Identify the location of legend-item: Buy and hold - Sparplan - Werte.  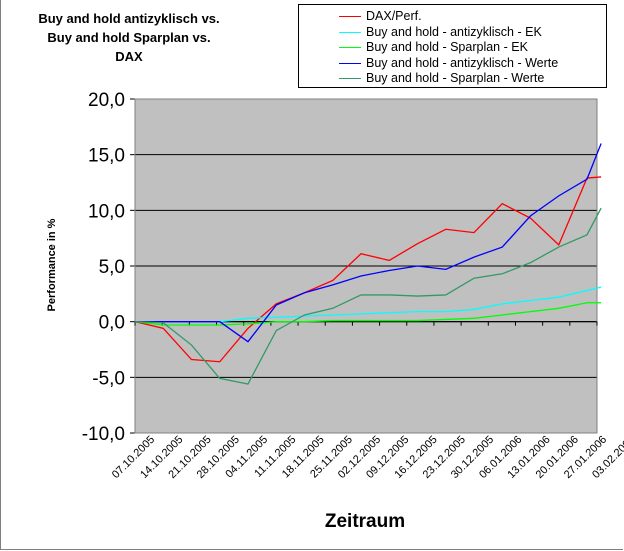
(452, 78).